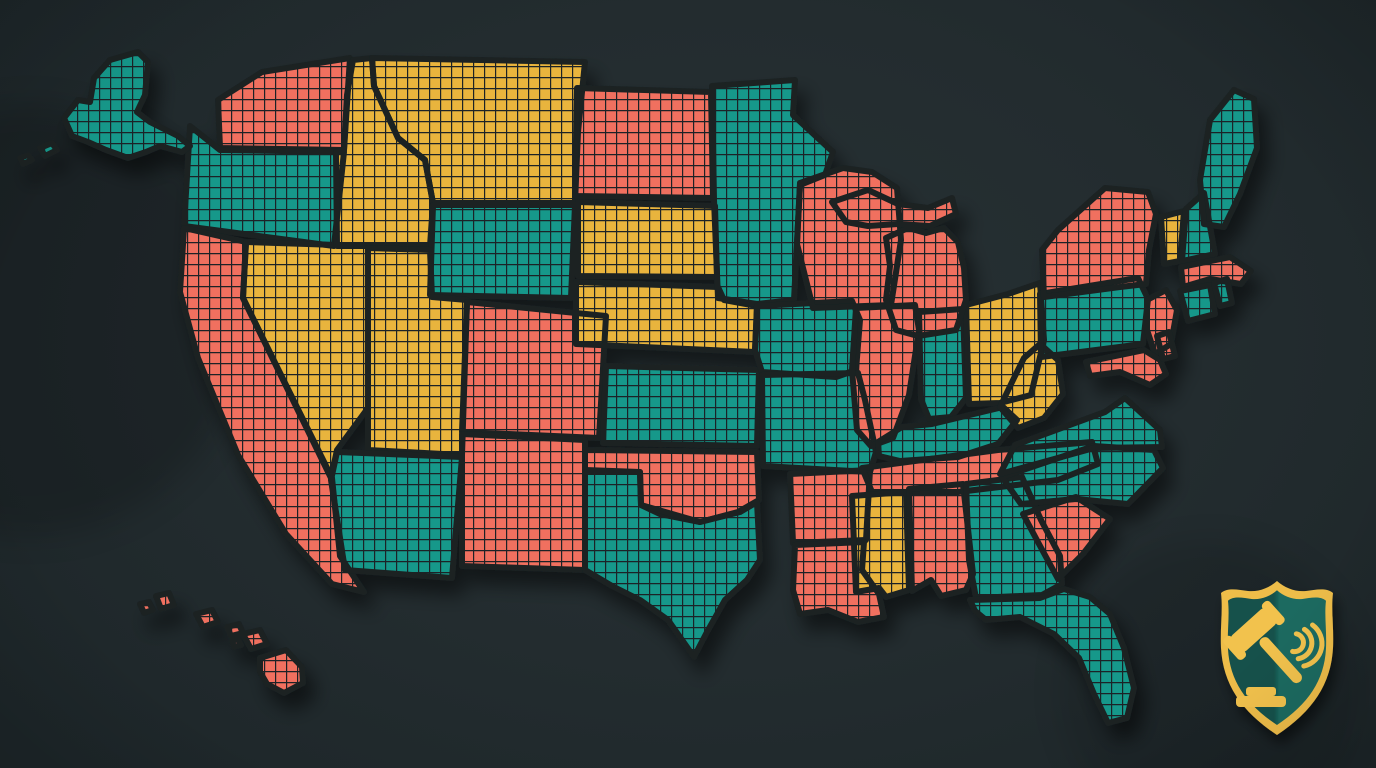 This screenshot has height=768, width=1376. Describe the element at coordinates (1197, 303) in the screenshot. I see `state-border-ct` at that location.